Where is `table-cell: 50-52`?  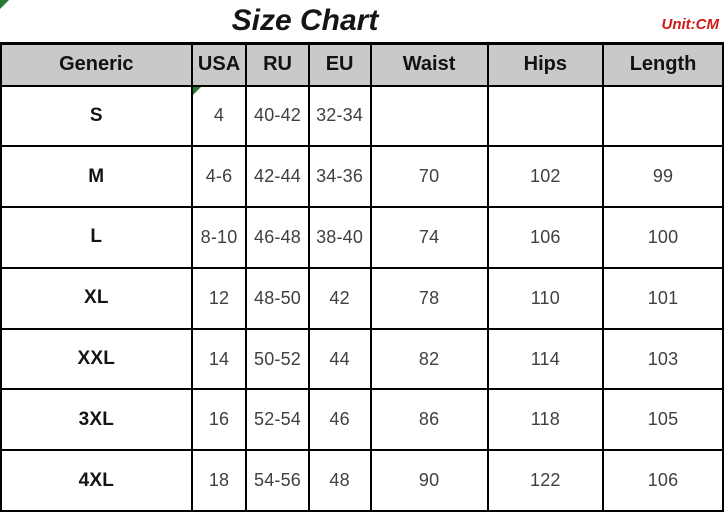 table-cell: 50-52 is located at coordinates (277, 359).